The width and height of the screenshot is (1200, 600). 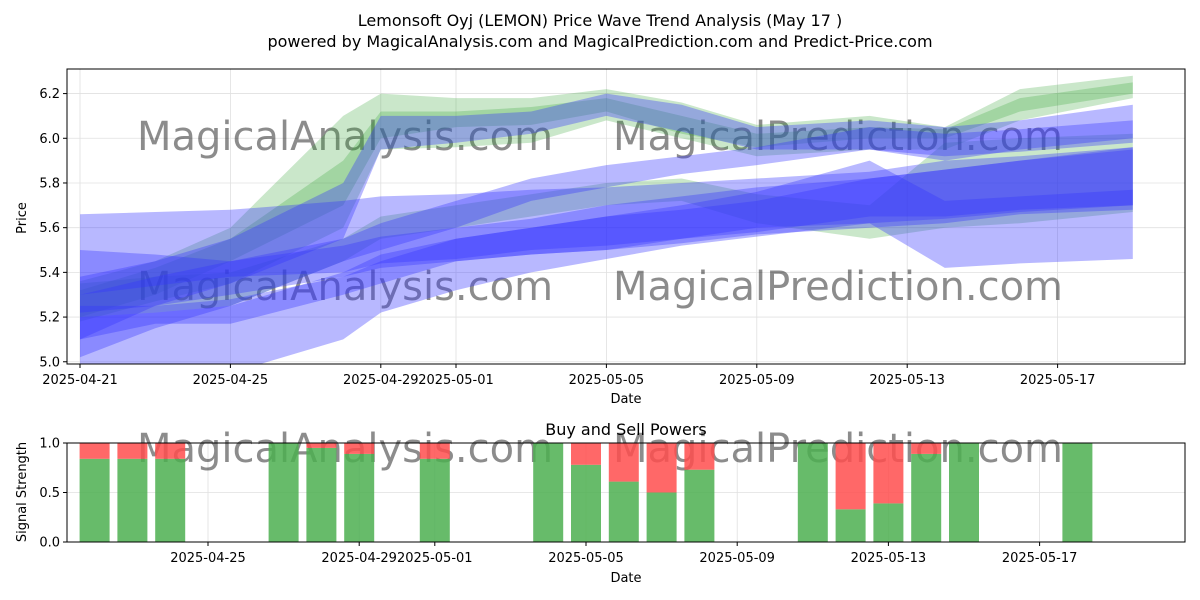 I want to click on price-ytick-label: 5.2, so click(x=49, y=318).